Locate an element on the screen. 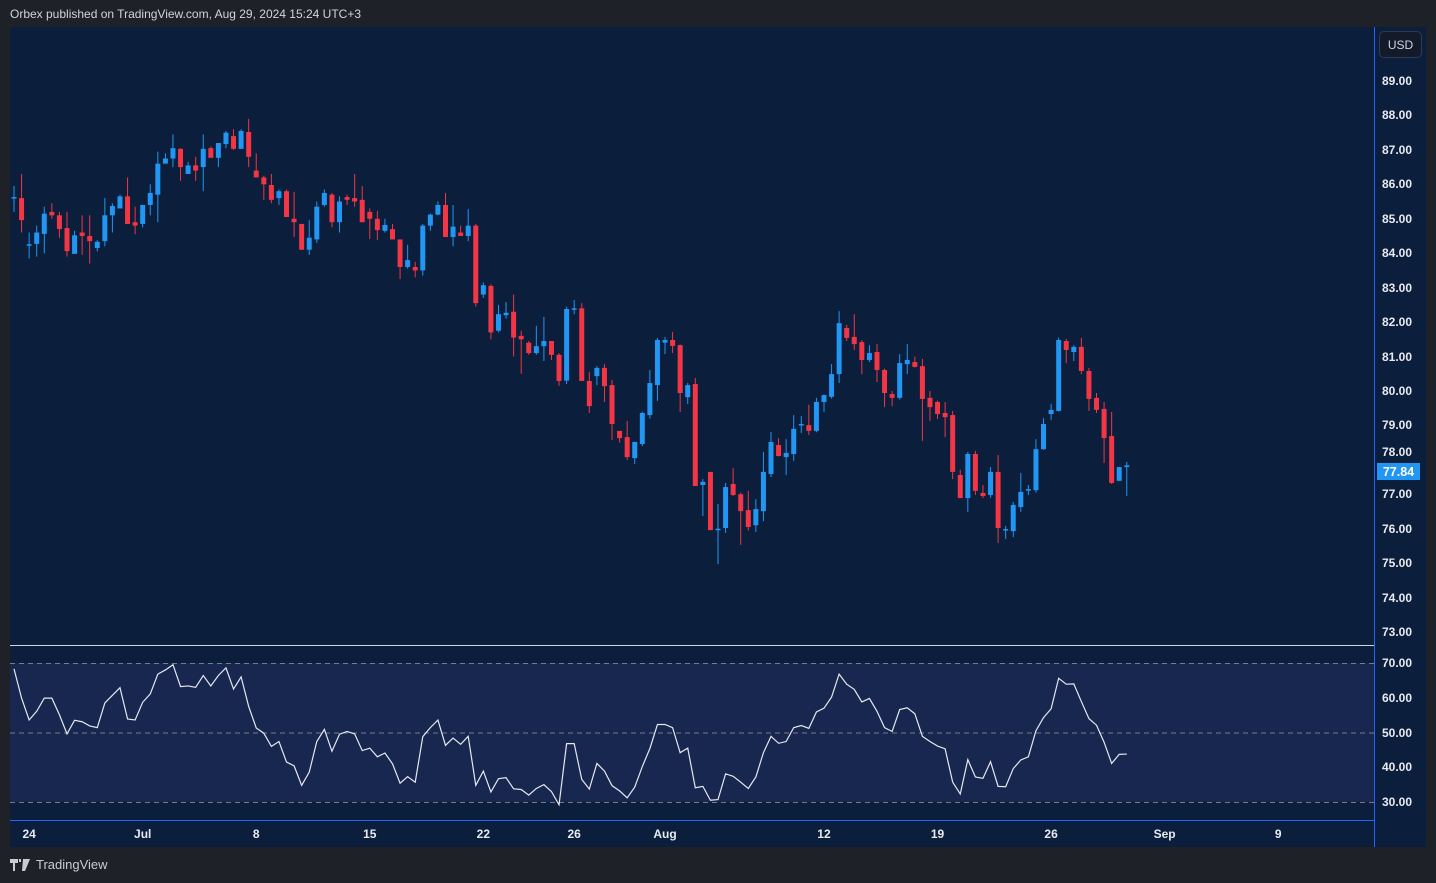 This screenshot has width=1436, height=883. tradingview-logo: TradingView is located at coordinates (59, 864).